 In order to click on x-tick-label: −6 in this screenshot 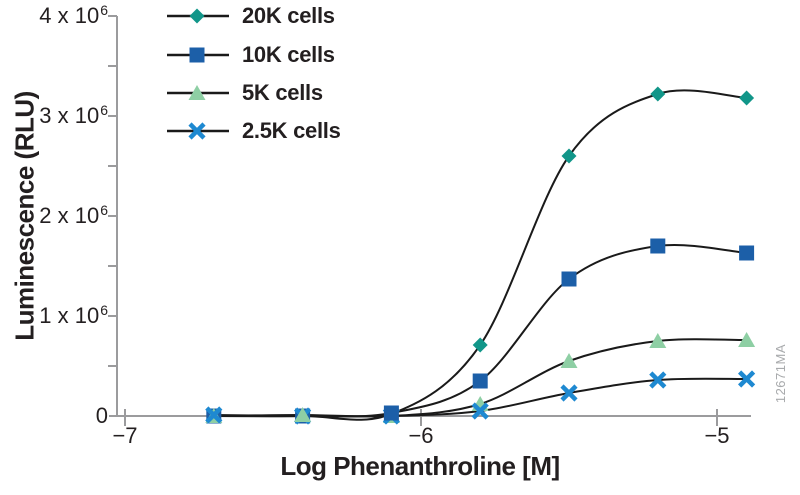, I will do `click(421, 435)`.